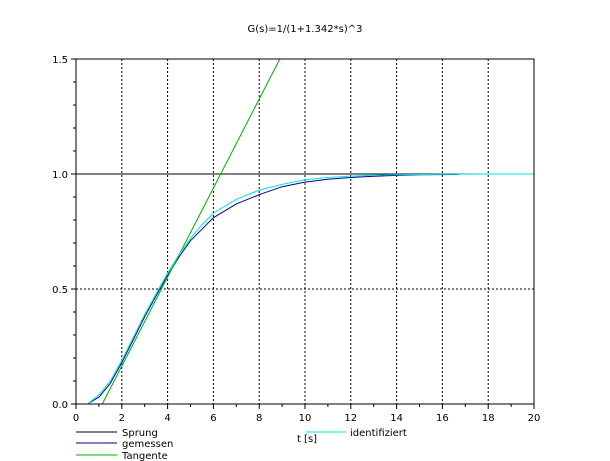 This screenshot has width=610, height=461. Describe the element at coordinates (213, 418) in the screenshot. I see `x-tick-label: 6` at that location.